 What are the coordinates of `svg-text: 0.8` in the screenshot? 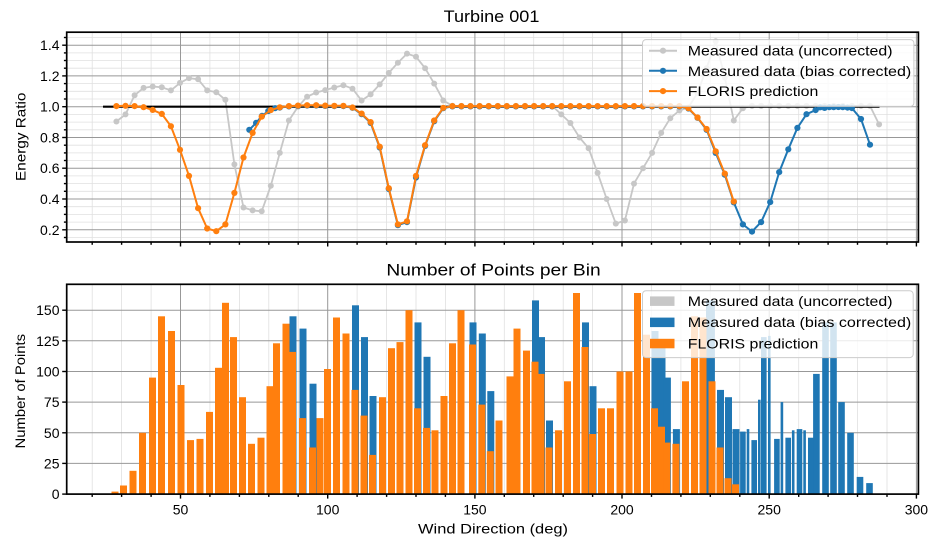 It's located at (50, 138).